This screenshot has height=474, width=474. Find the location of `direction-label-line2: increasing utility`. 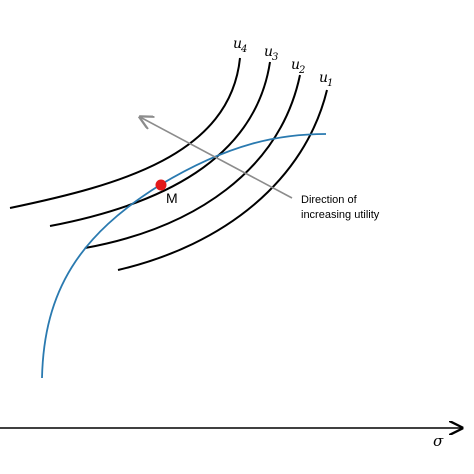

direction-label-line2: increasing utility is located at coordinates (340, 215).